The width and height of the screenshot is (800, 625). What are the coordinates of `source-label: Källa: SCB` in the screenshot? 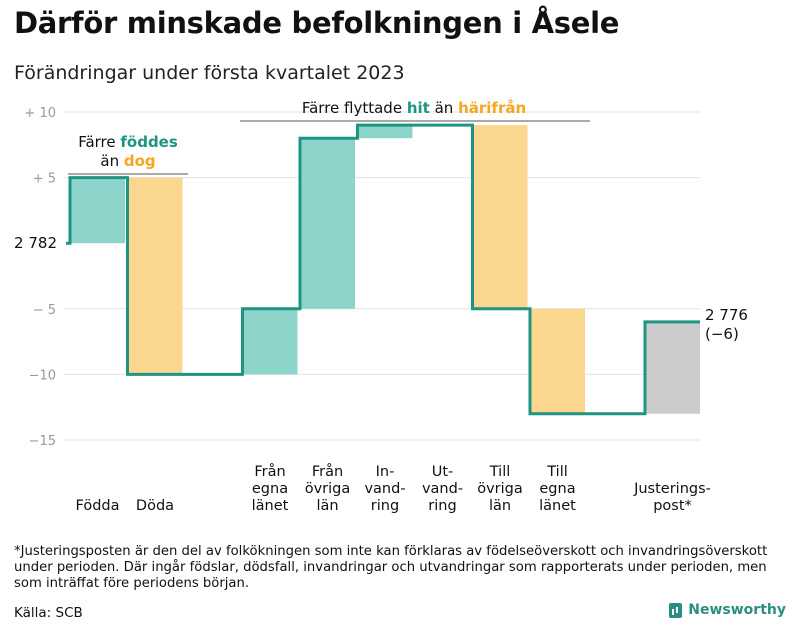 It's located at (48, 613).